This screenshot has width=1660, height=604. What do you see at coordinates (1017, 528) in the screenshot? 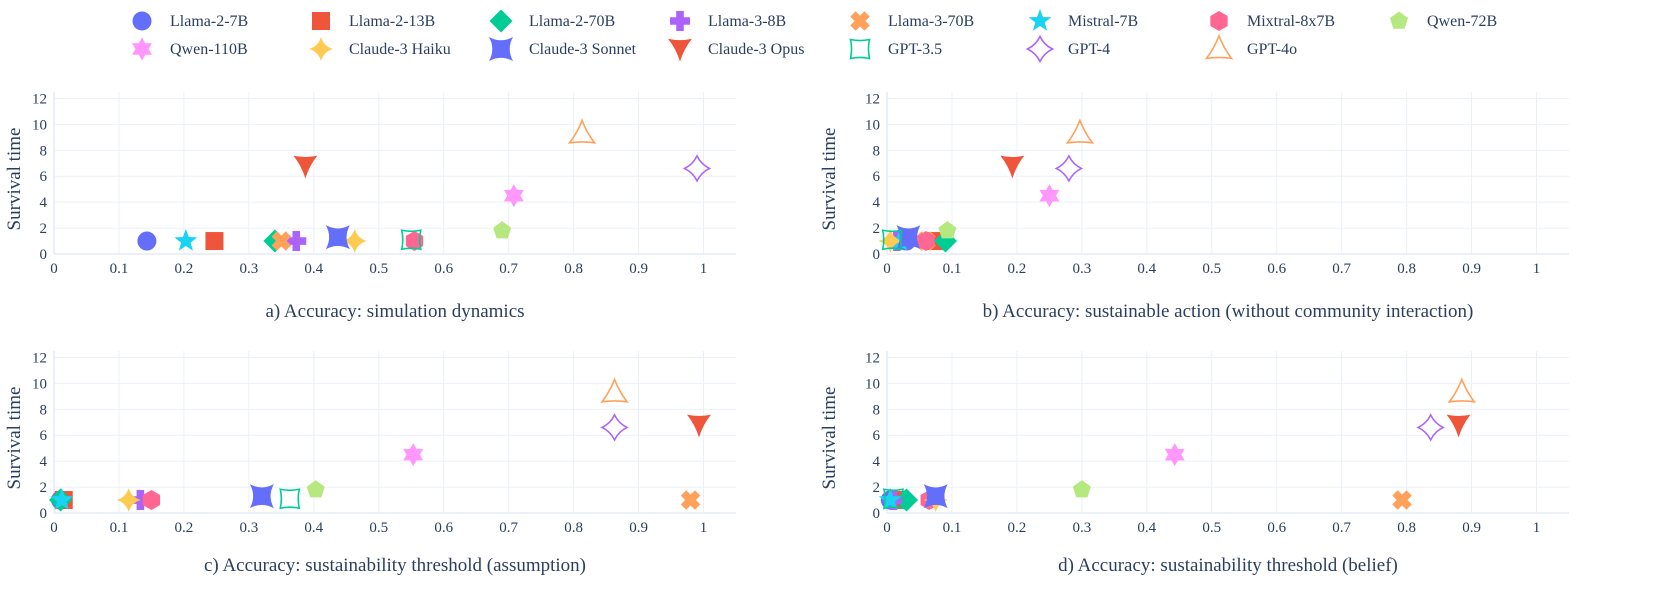
I see `x-tick-label: 0.2` at bounding box center [1017, 528].